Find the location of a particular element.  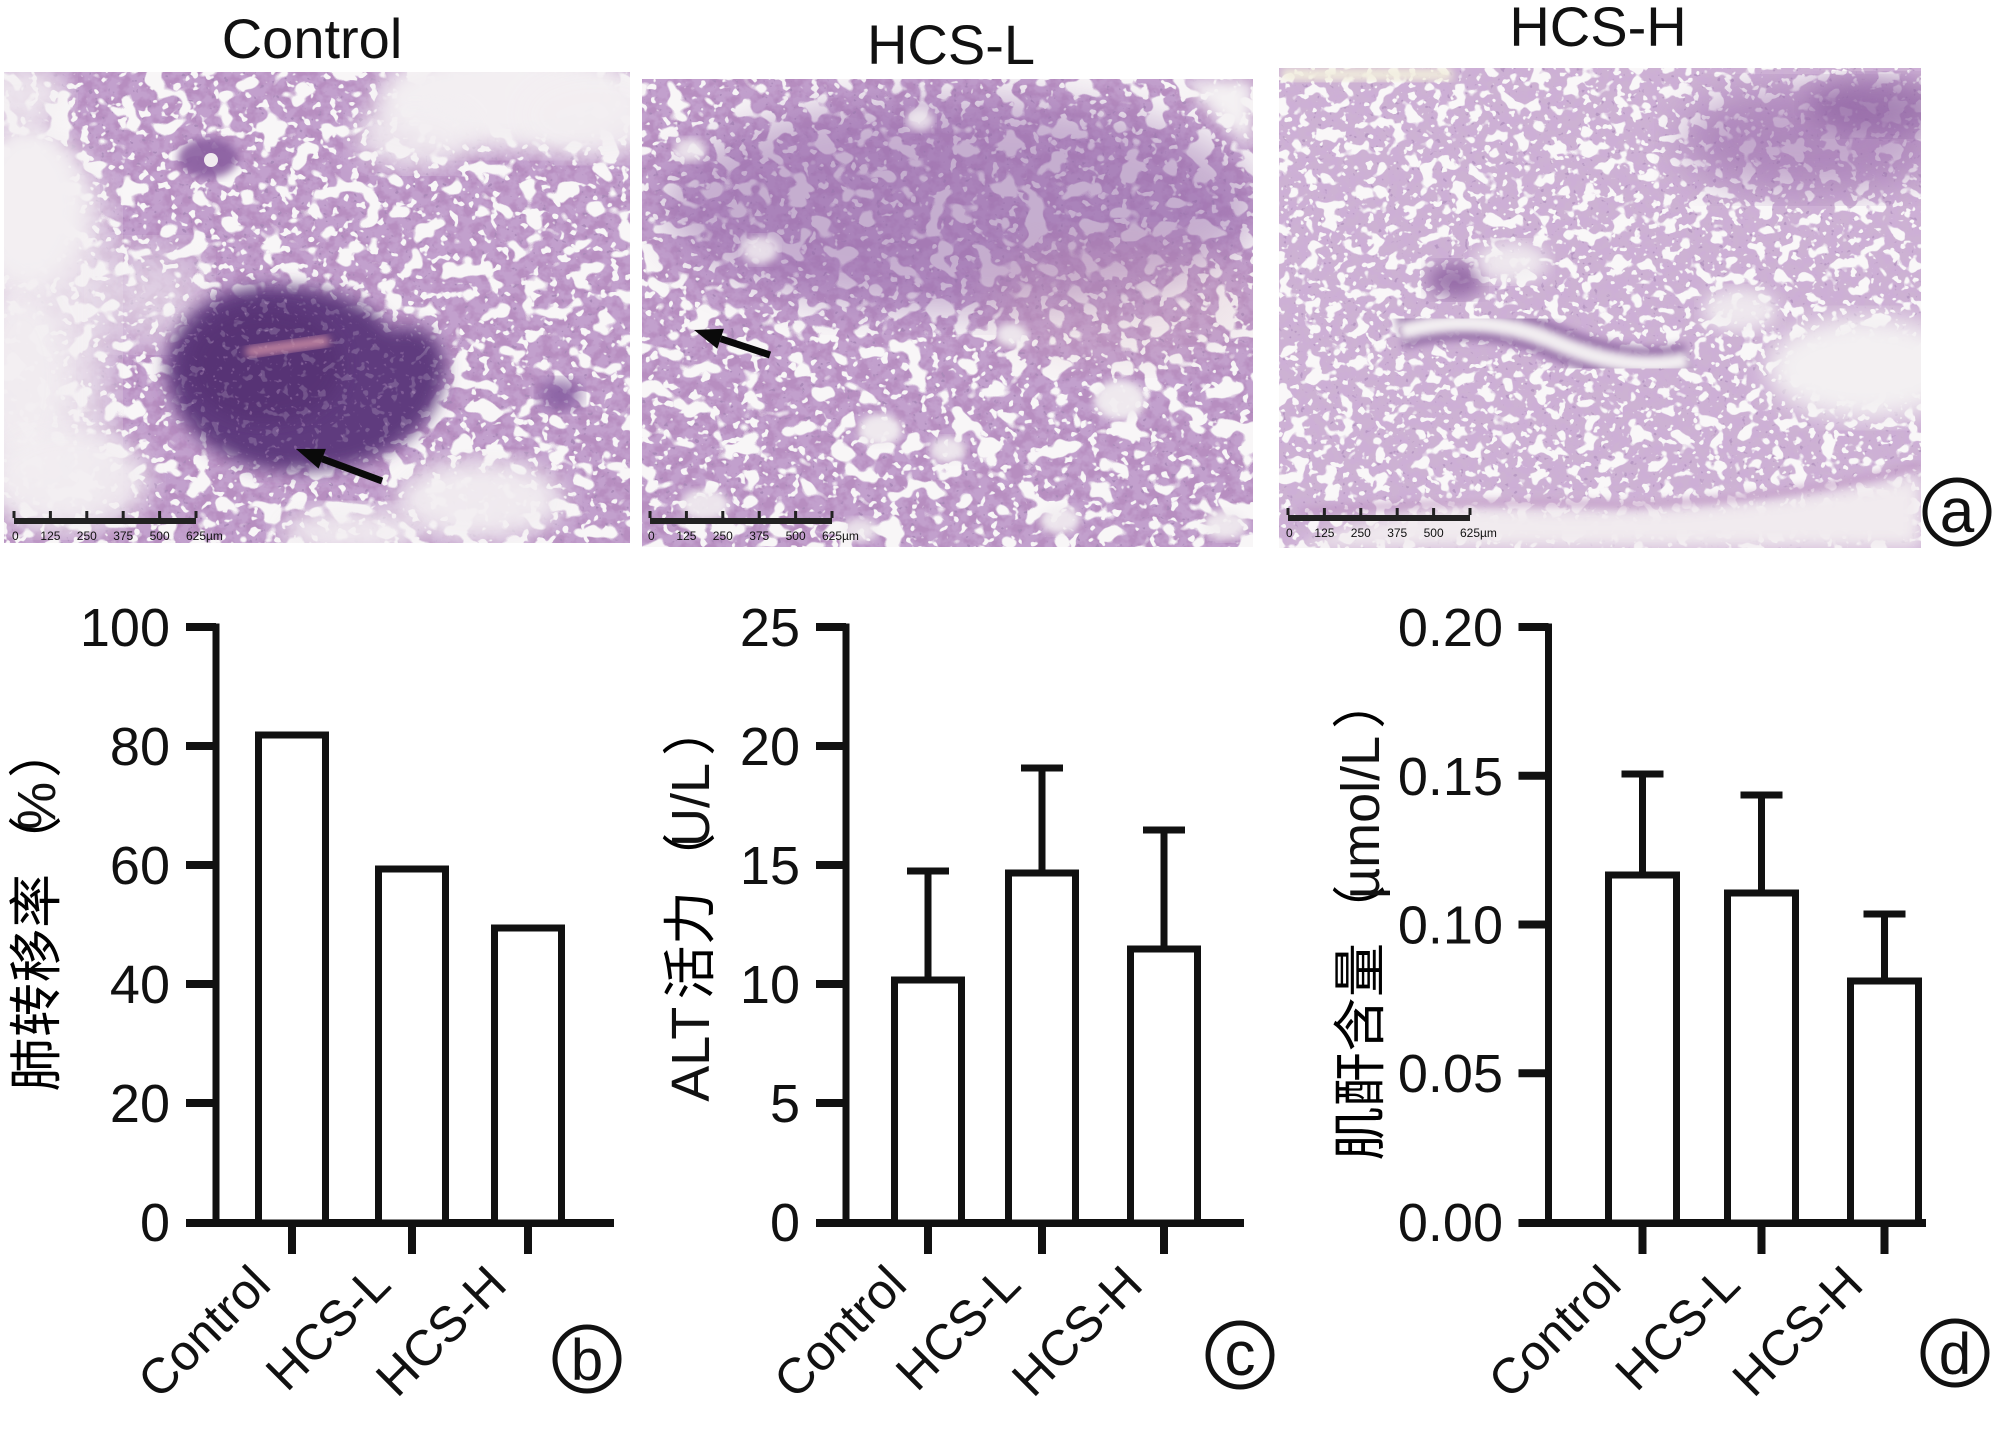

svg-text: 25 is located at coordinates (770, 628).